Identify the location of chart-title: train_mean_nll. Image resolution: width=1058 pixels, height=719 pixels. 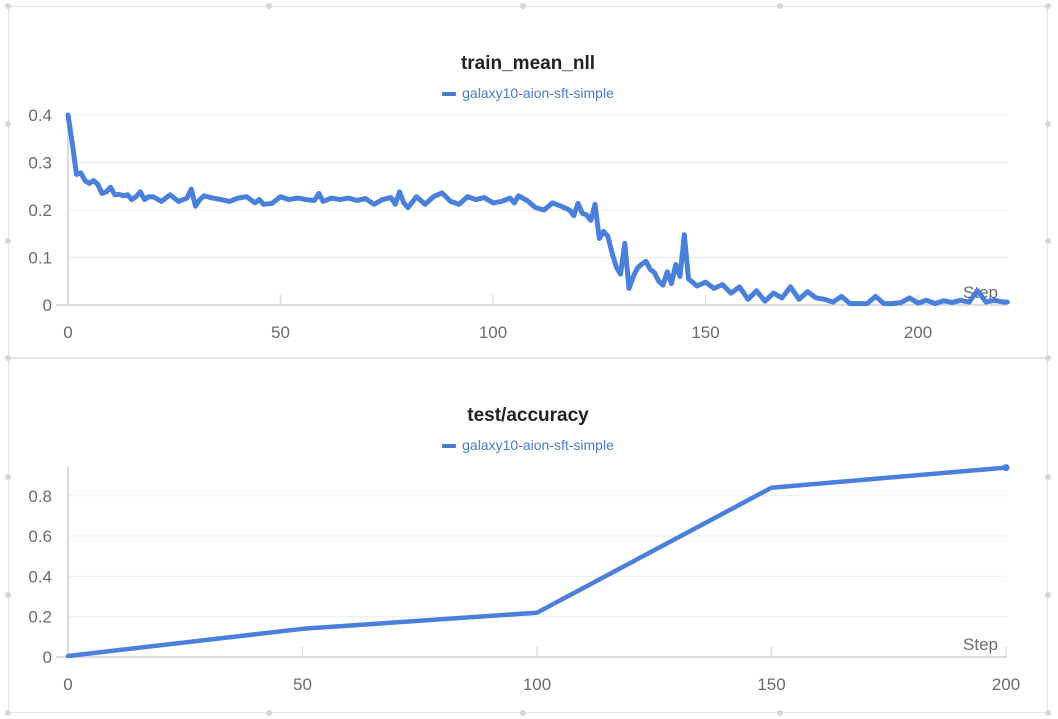
(528, 63).